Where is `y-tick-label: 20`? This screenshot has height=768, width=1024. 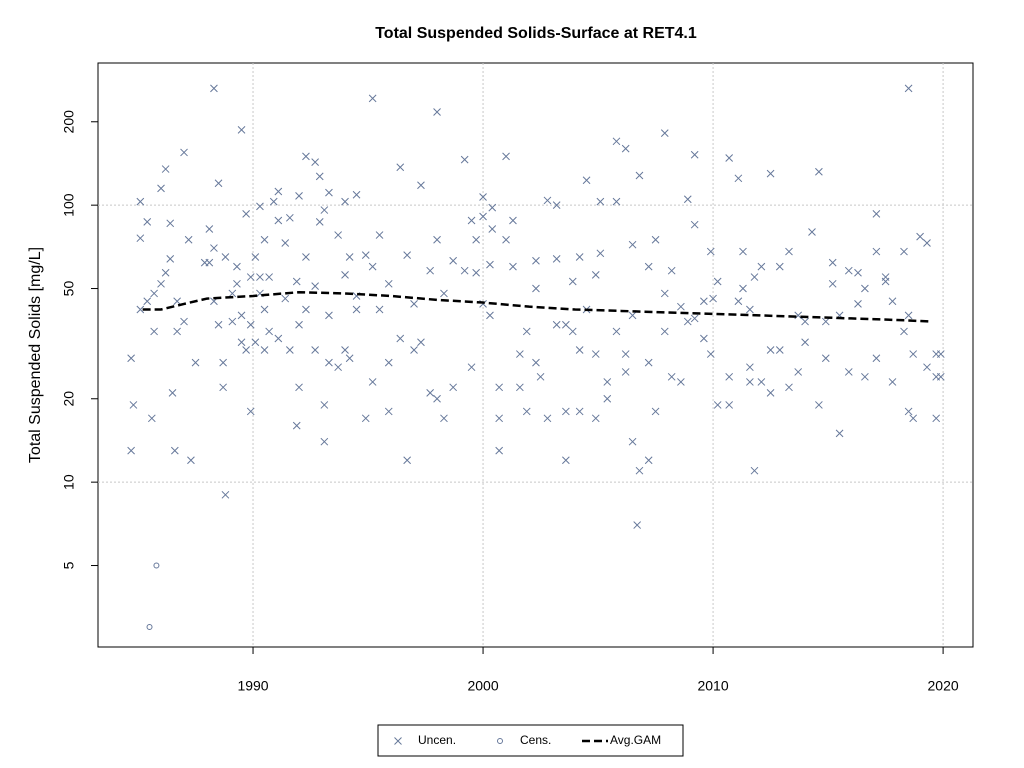 y-tick-label: 20 is located at coordinates (69, 399).